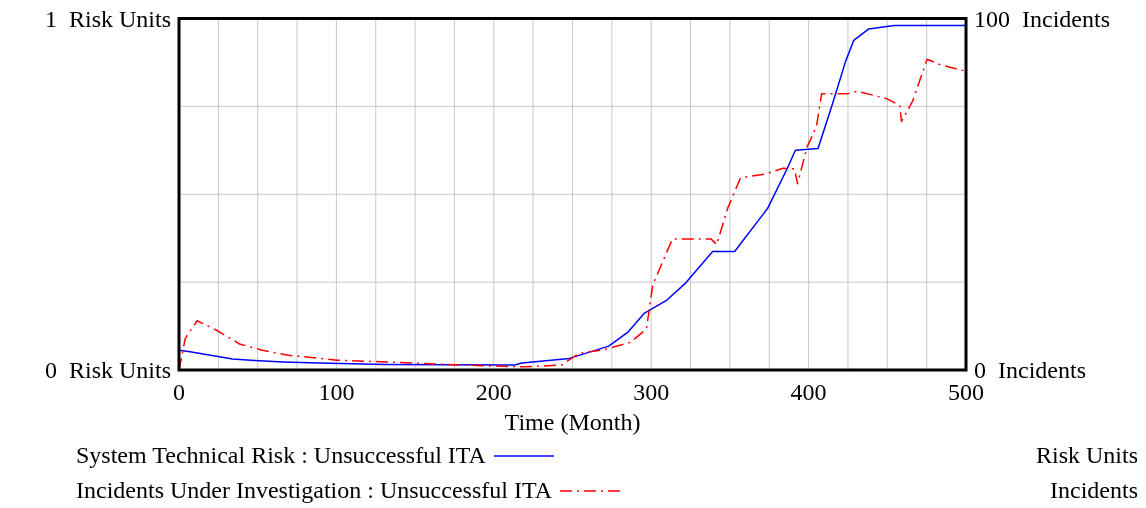 This screenshot has width=1146, height=508. Describe the element at coordinates (1086, 455) in the screenshot. I see `text: Risk Units` at that location.